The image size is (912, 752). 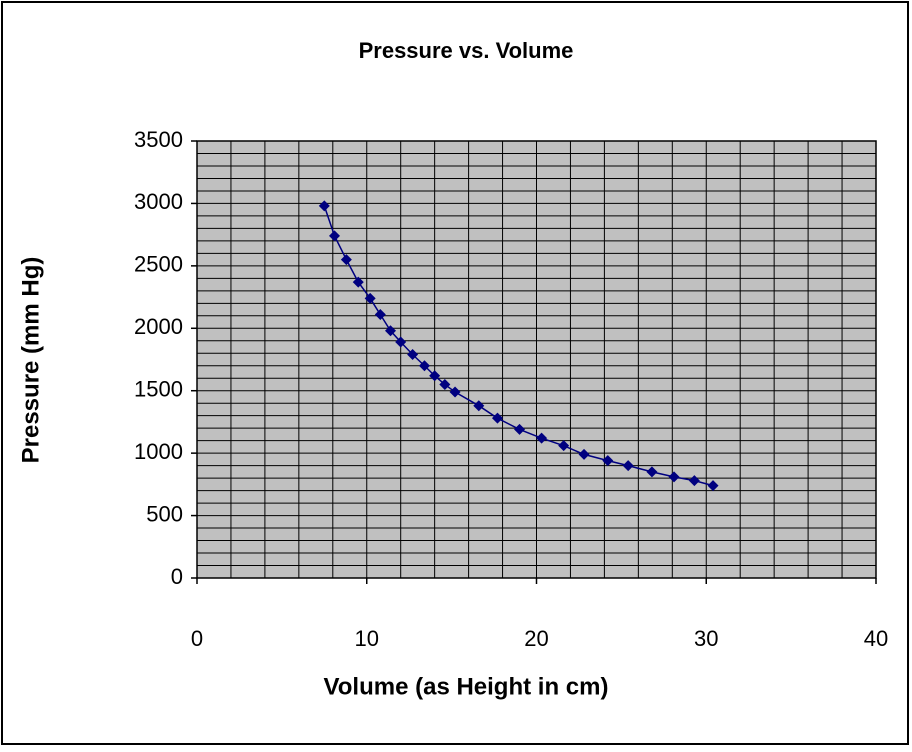 I want to click on y-tick-label: 0, so click(x=177, y=576).